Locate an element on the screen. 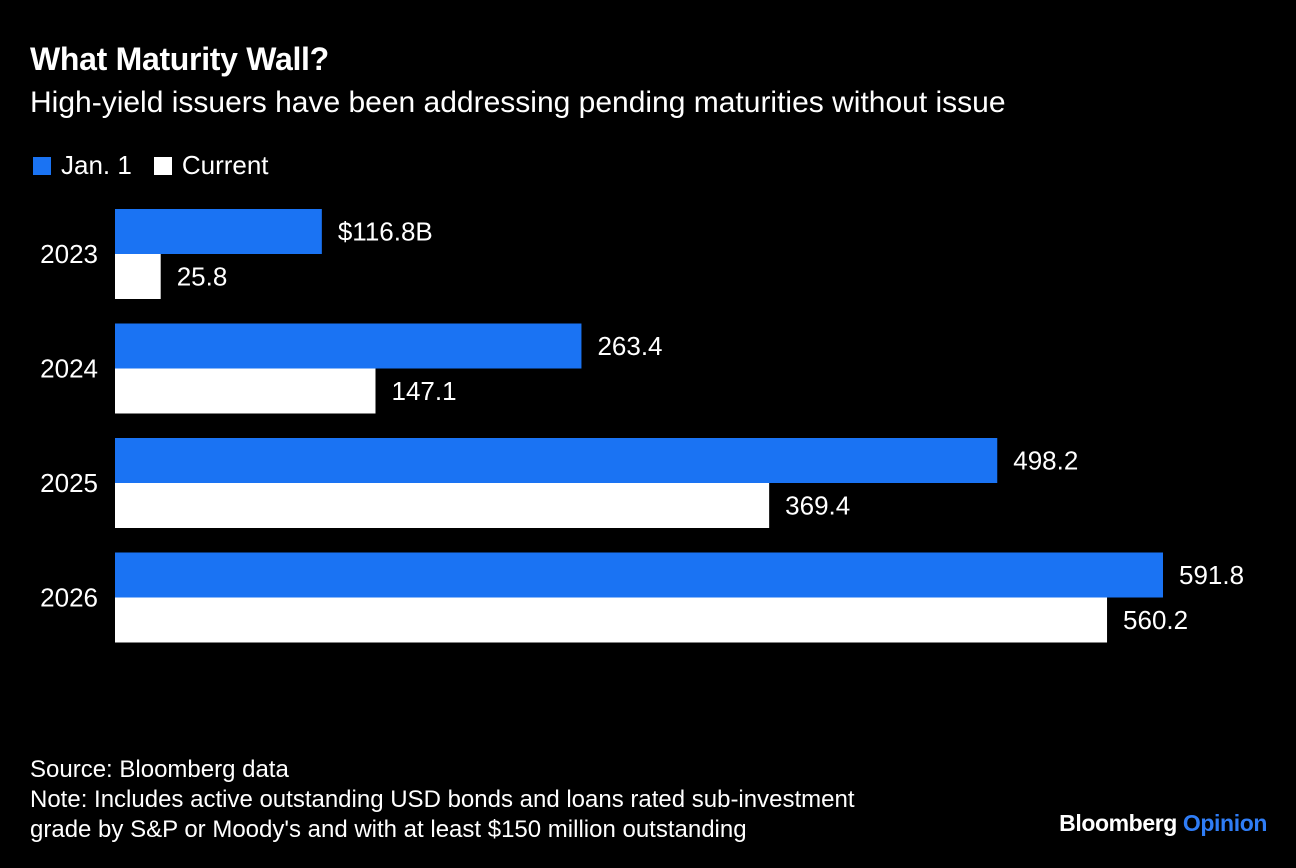 Image resolution: width=1296 pixels, height=868 pixels. brand-name: Bloomberg is located at coordinates (1118, 823).